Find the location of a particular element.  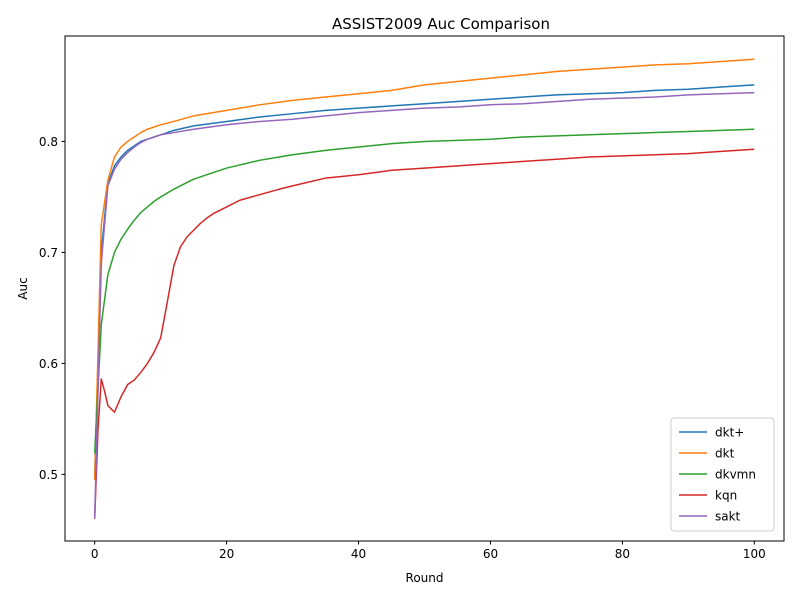

legend-label-dkt+: dkt+ is located at coordinates (729, 433).